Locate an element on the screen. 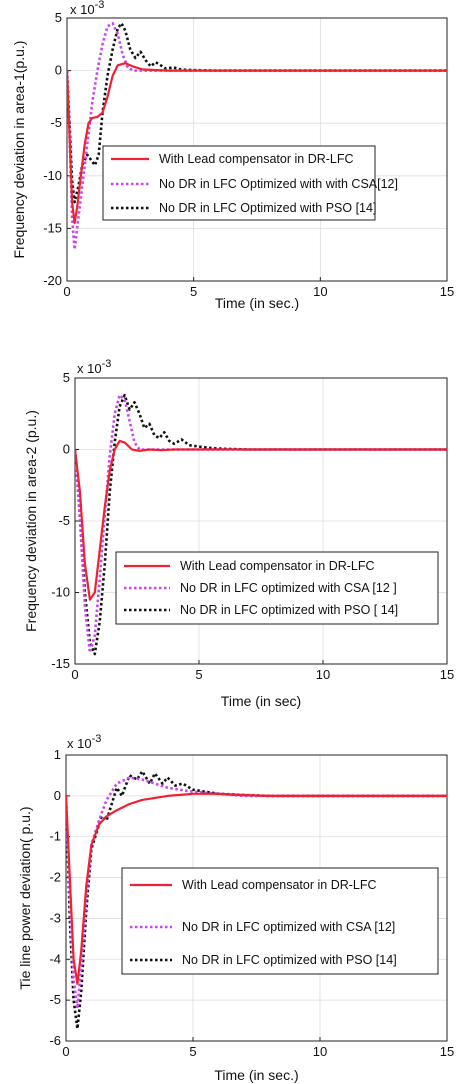 The width and height of the screenshot is (474, 1084). y-tick-label: 1 is located at coordinates (57, 754).